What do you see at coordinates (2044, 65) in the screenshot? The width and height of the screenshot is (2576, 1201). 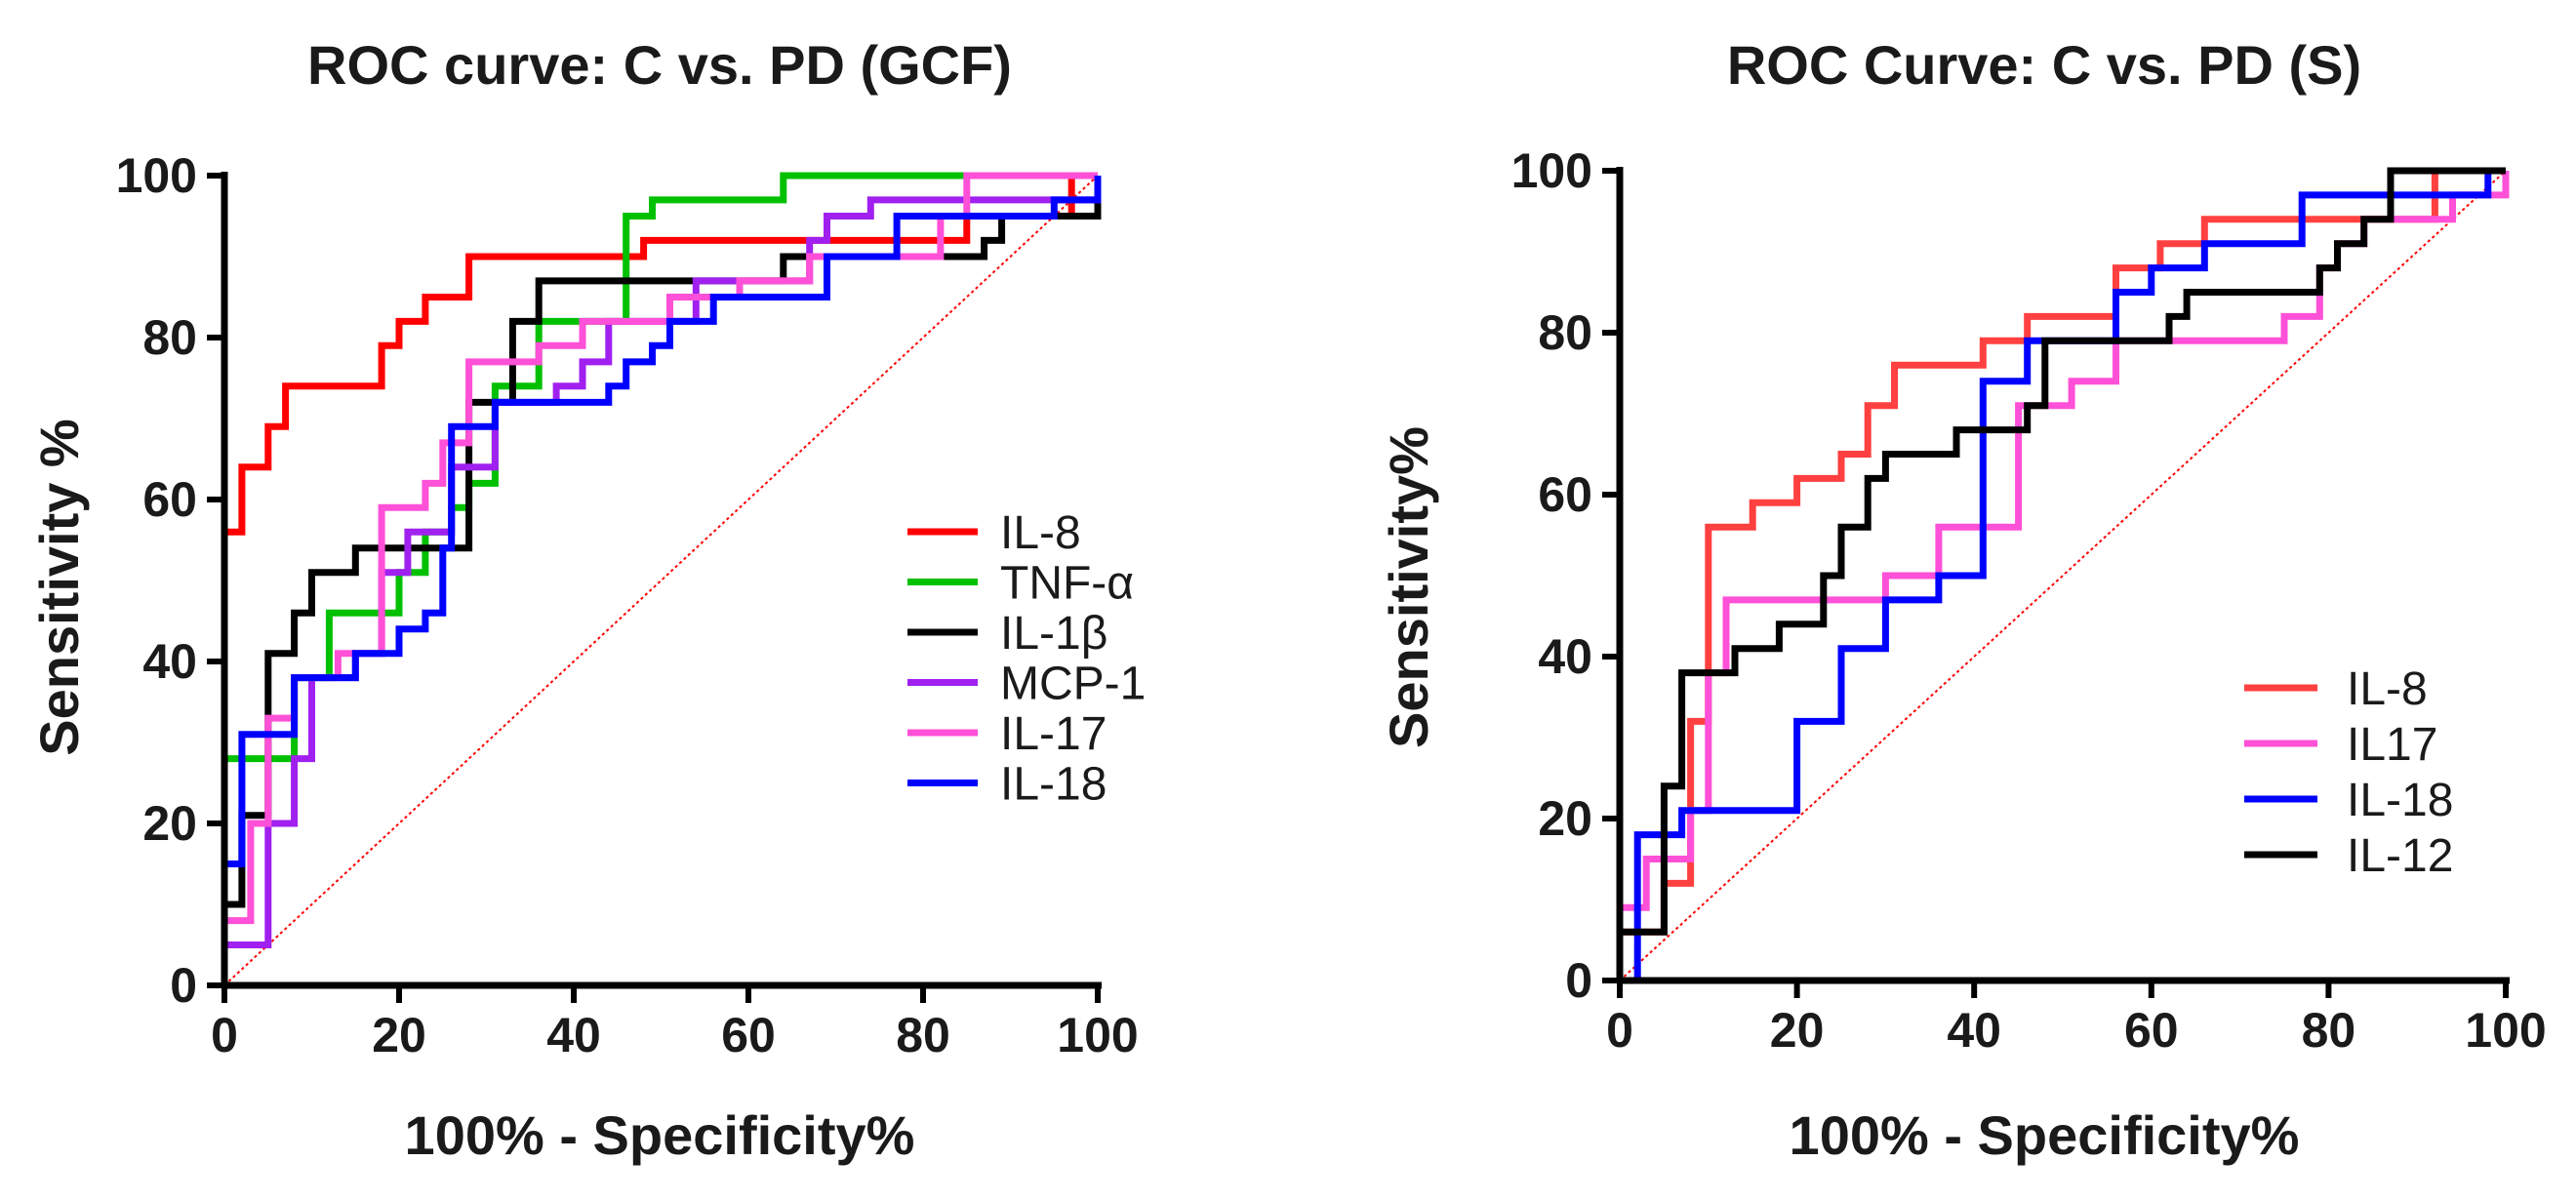 I see `chart-title: ROC Curve: C vs. PD (S)` at bounding box center [2044, 65].